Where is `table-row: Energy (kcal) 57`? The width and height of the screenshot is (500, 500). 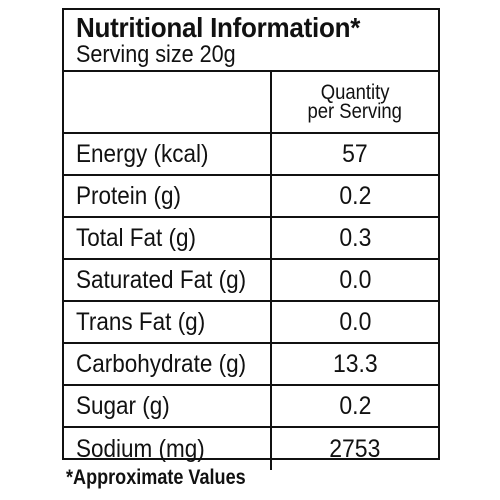
table-row: Energy (kcal) 57 is located at coordinates (251, 155).